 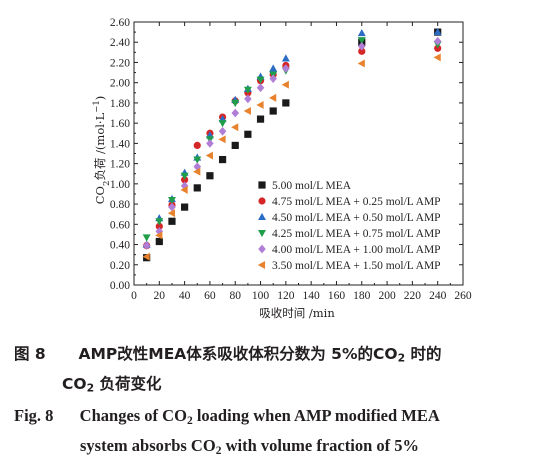 I want to click on y-axis-label-post: ), so click(x=100, y=98).